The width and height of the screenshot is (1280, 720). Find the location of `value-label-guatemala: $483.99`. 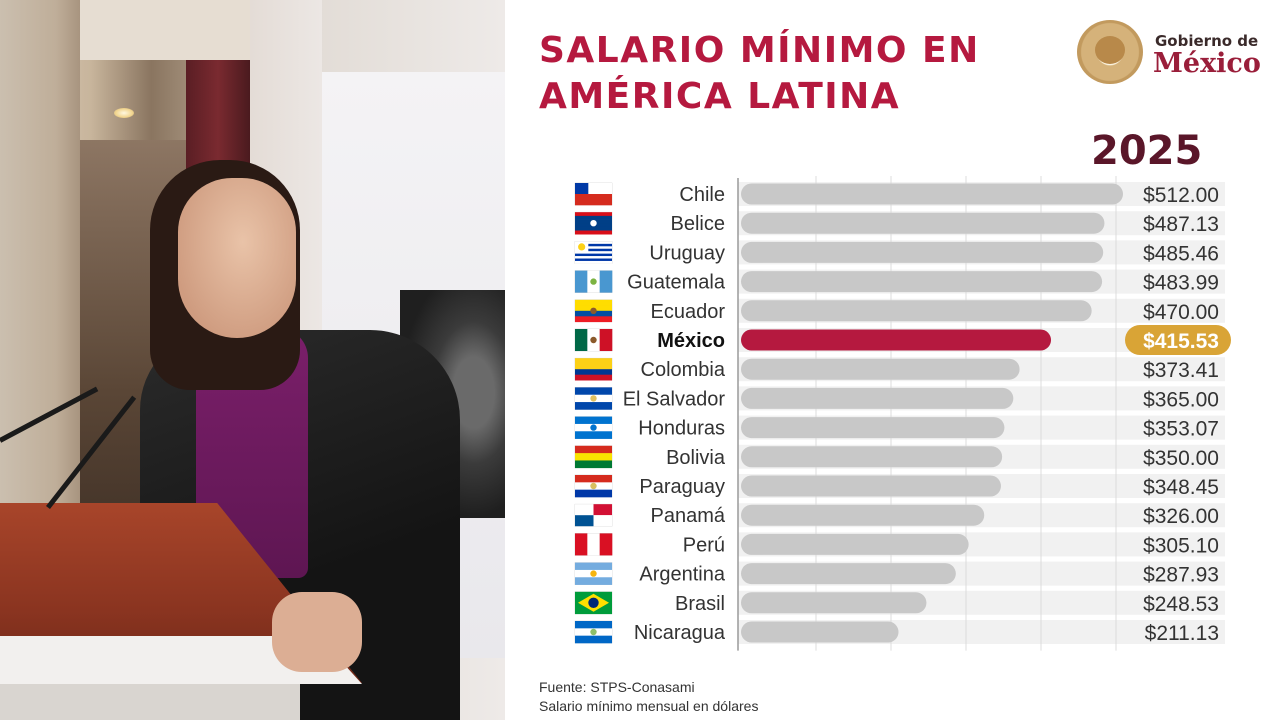

value-label-guatemala: $483.99 is located at coordinates (1181, 283).